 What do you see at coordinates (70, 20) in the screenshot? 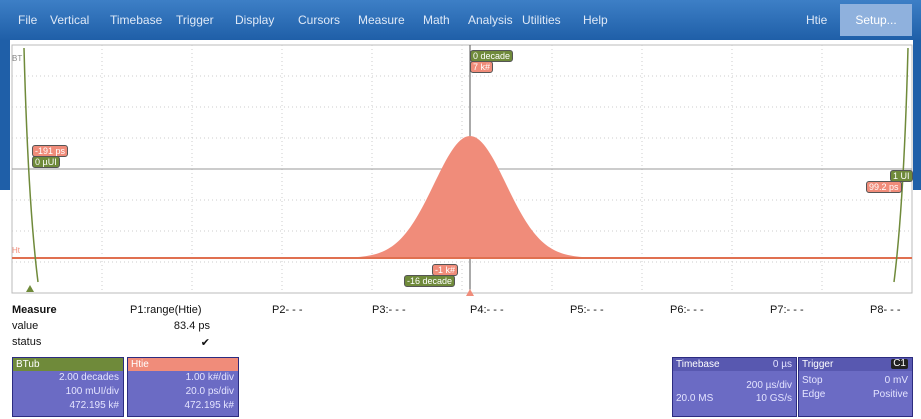
I see `menu-item: Vertical` at bounding box center [70, 20].